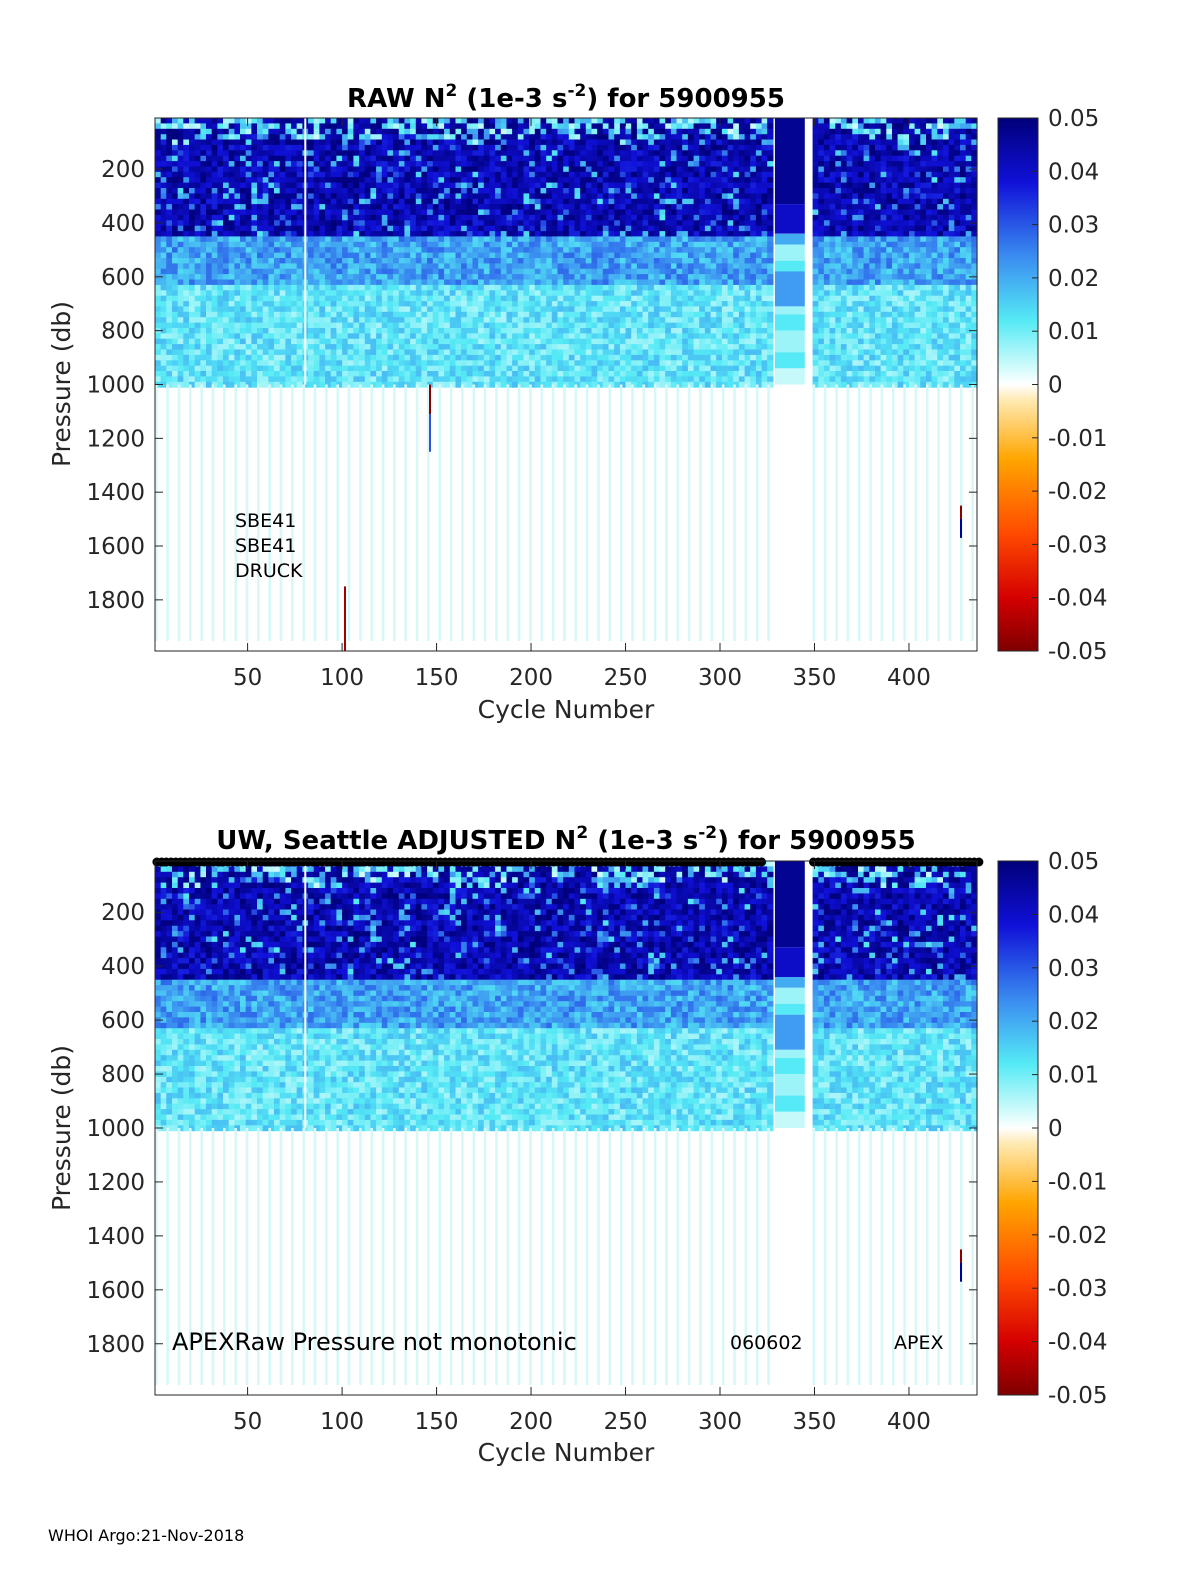 Image resolution: width=1200 pixels, height=1575 pixels. Describe the element at coordinates (258, 512) in the screenshot. I see `deep-profile-stripe` at that location.